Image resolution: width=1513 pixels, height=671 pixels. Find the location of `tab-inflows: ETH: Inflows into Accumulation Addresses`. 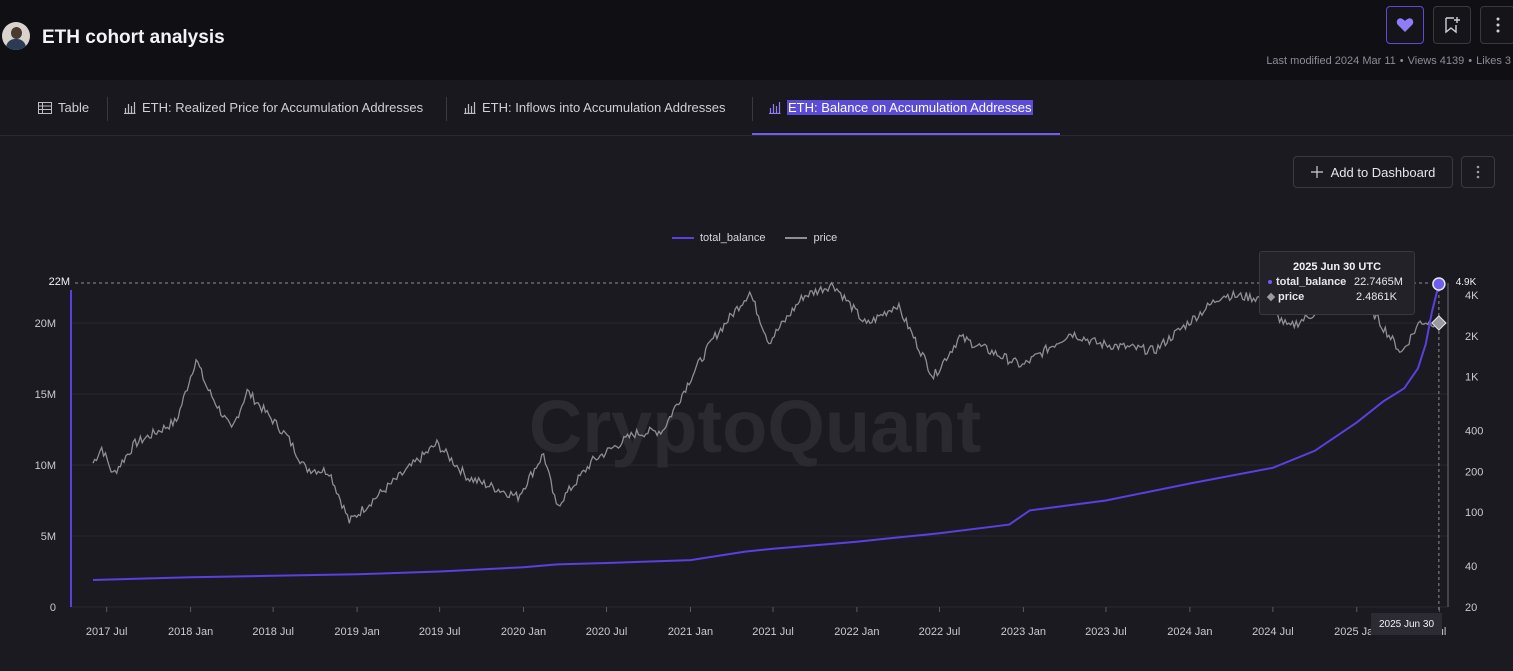

tab-inflows: ETH: Inflows into Accumulation Addresses is located at coordinates (594, 107).